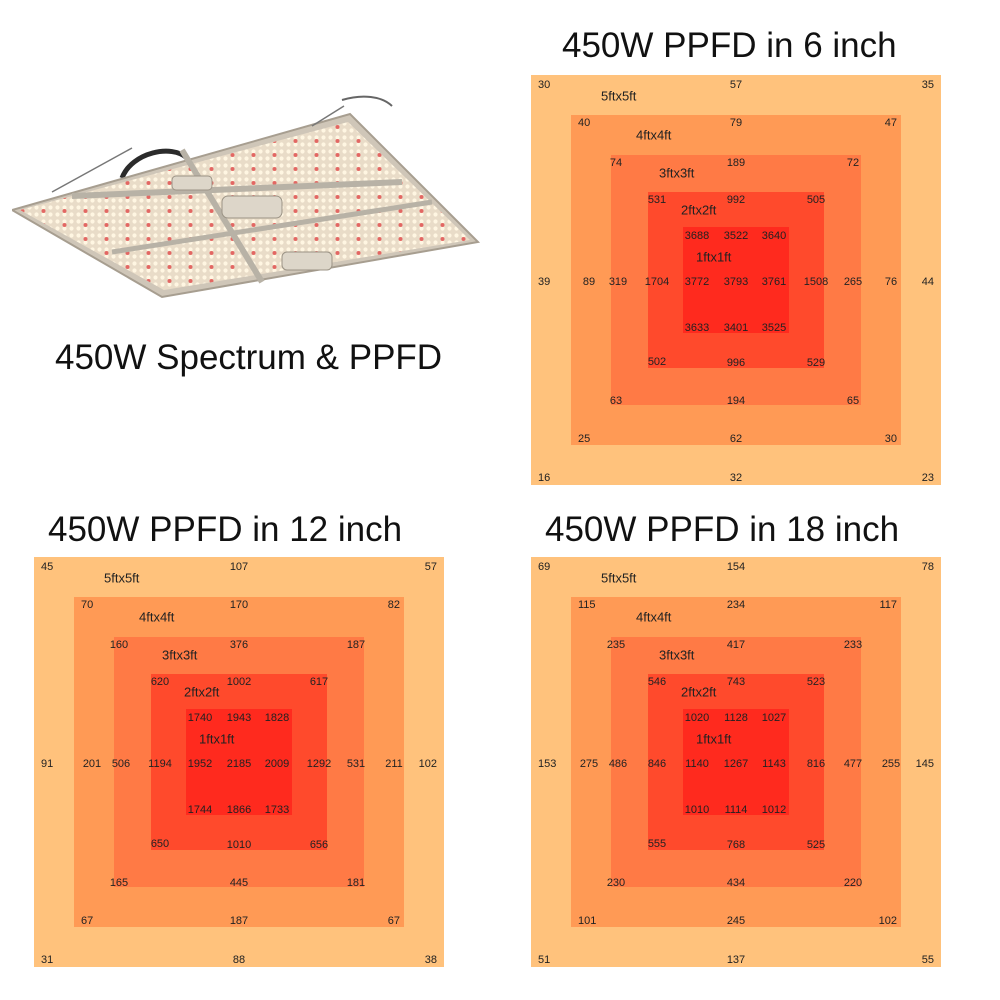 This screenshot has height=1000, width=1000. What do you see at coordinates (87, 605) in the screenshot?
I see `ppfd-value: 70` at bounding box center [87, 605].